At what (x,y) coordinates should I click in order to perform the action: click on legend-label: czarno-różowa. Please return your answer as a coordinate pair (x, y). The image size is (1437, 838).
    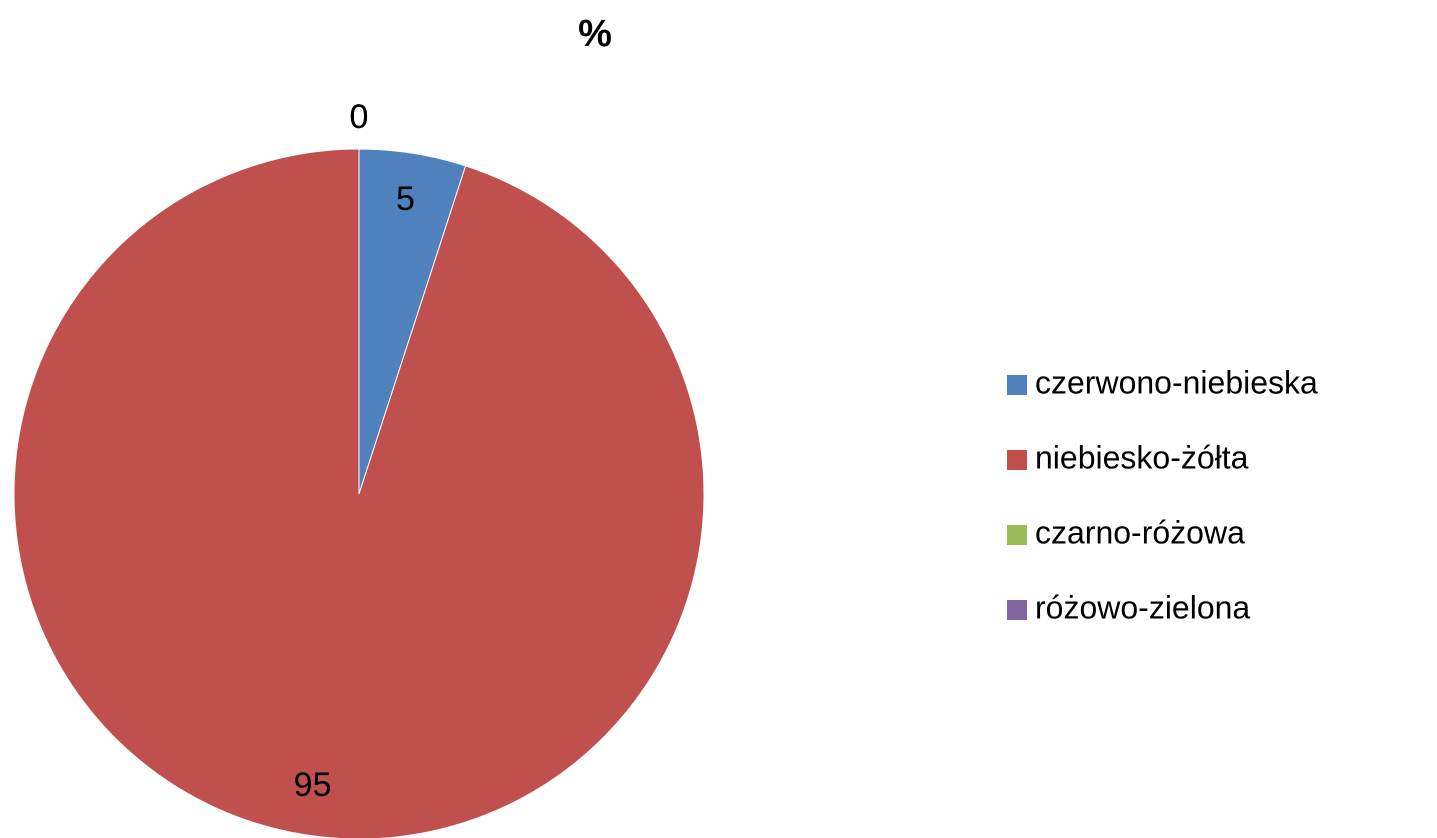
    Looking at the image, I should click on (1140, 532).